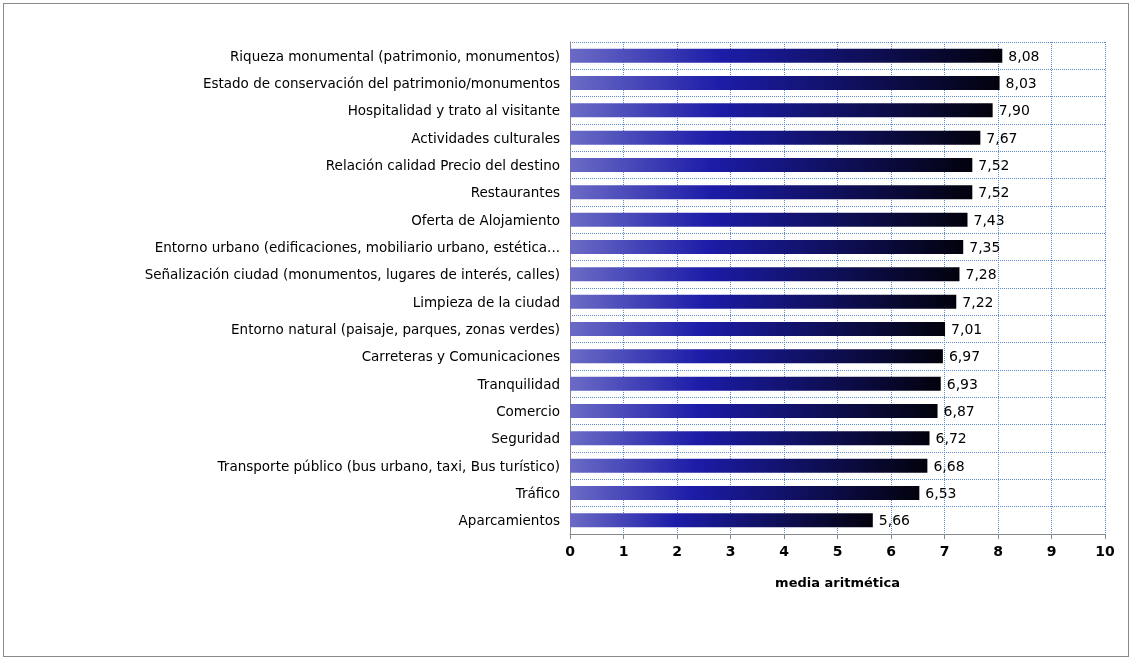 This screenshot has height=664, width=1140. I want to click on x-tick-label: 5, so click(837, 551).